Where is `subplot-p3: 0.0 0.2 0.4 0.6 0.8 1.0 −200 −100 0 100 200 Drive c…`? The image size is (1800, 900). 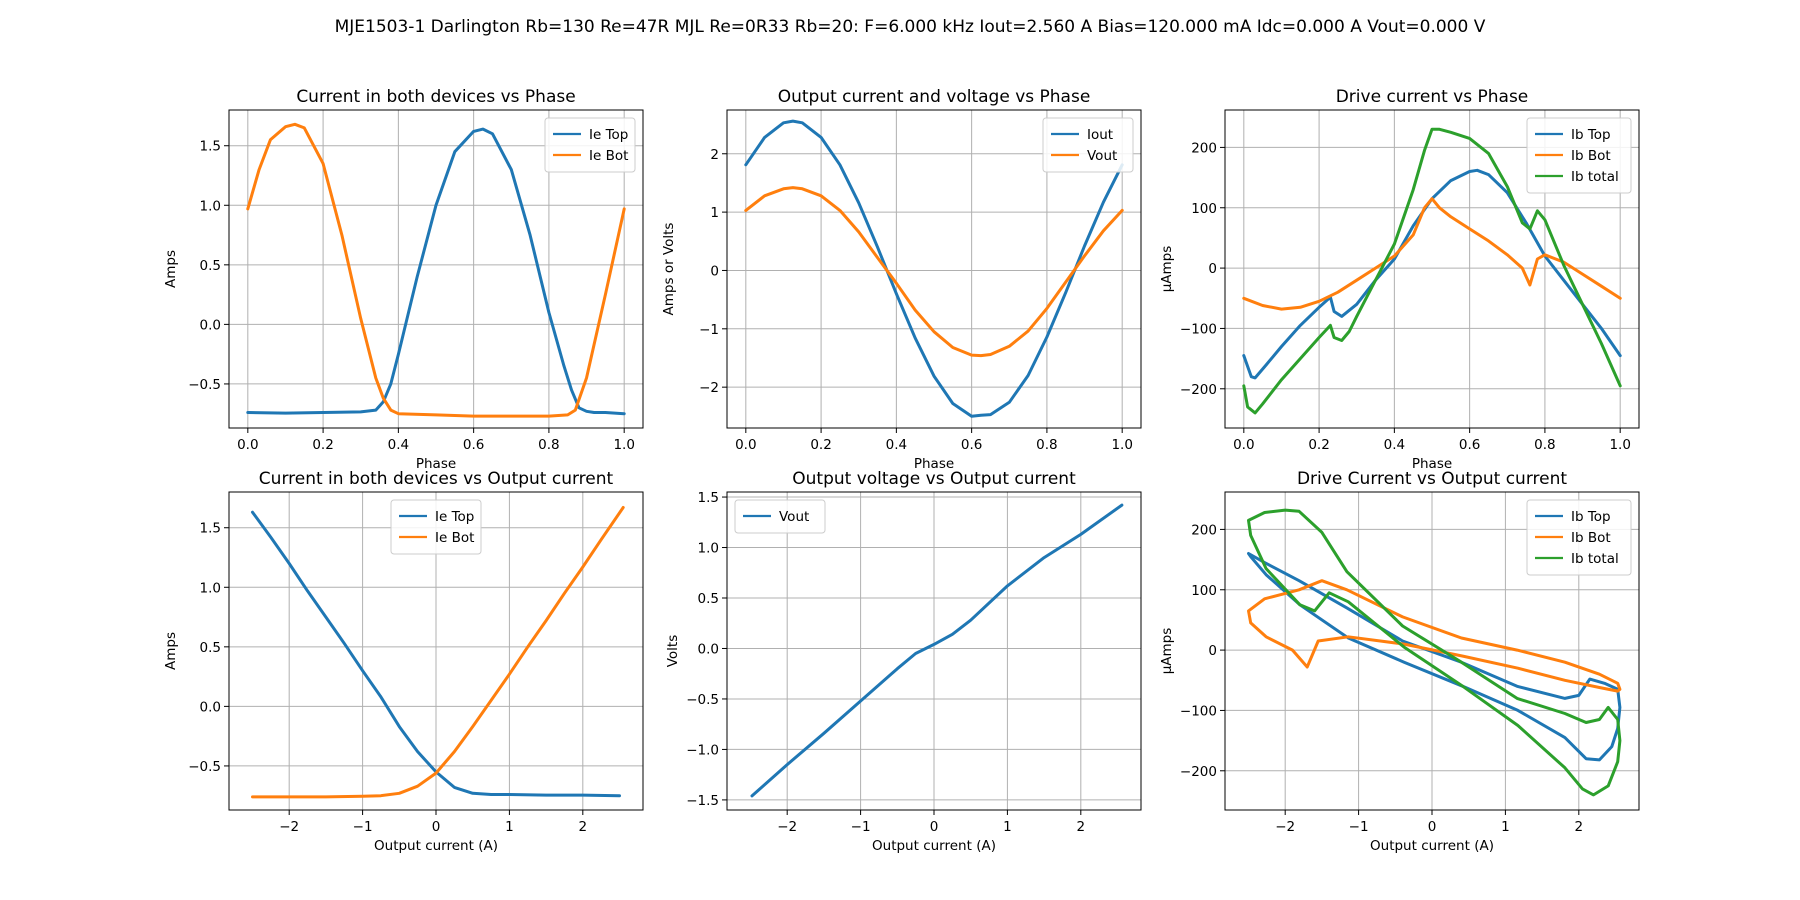
subplot-p3: 0.0 0.2 0.4 0.6 0.8 1.0 −200 −100 0 100 200 Drive c… is located at coordinates (1399, 279).